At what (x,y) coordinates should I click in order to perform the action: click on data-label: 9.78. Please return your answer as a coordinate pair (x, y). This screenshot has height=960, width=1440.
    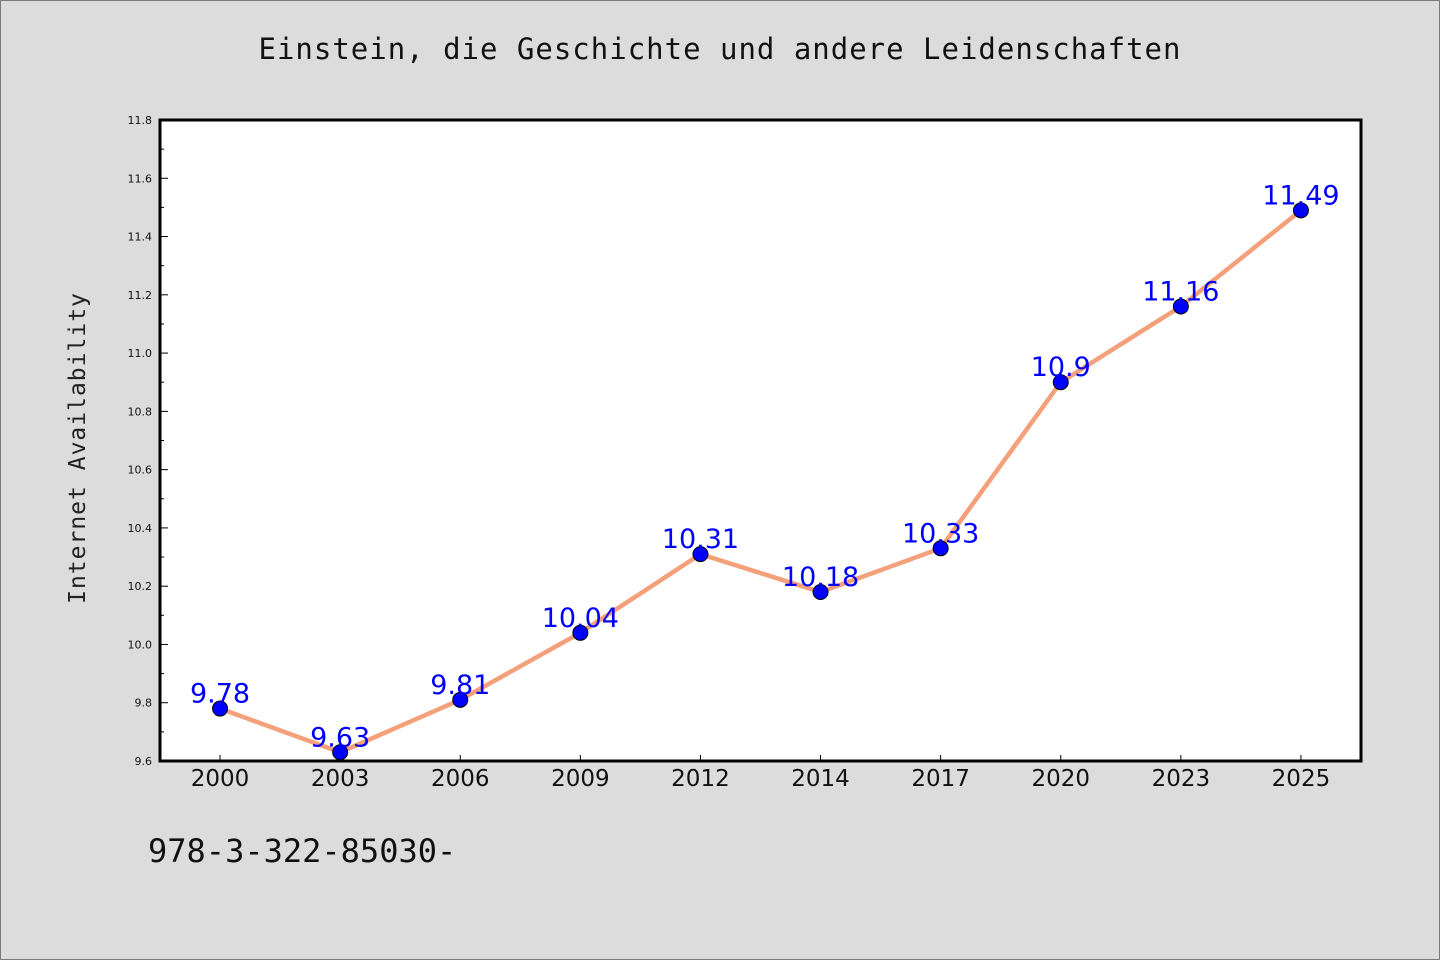
    Looking at the image, I should click on (220, 694).